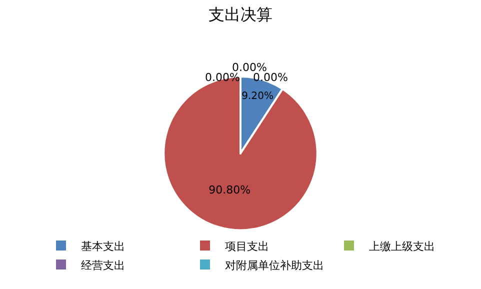 The image size is (481, 289). What do you see at coordinates (247, 246) in the screenshot?
I see `legend-label: 项目支出` at bounding box center [247, 246].